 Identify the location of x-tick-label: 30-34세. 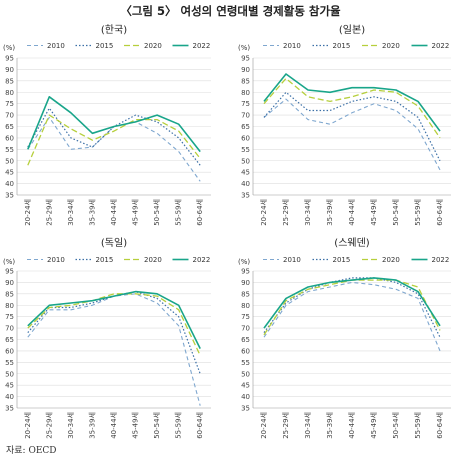
(307, 212).